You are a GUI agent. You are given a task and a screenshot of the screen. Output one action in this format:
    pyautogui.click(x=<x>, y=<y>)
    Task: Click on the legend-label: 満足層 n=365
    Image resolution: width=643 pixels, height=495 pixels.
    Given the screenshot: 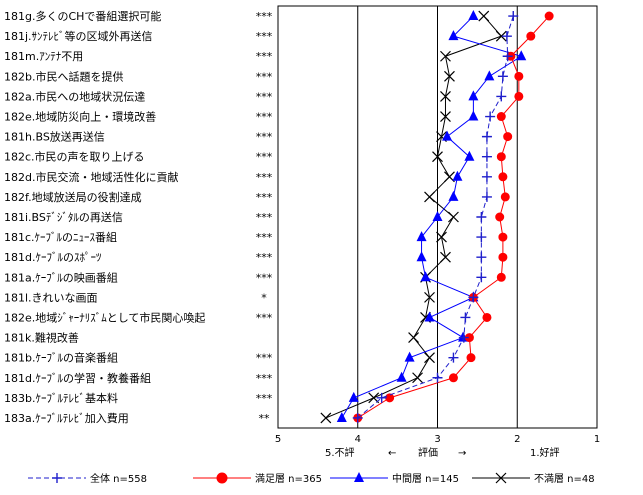 What is the action you would take?
    pyautogui.click(x=288, y=479)
    